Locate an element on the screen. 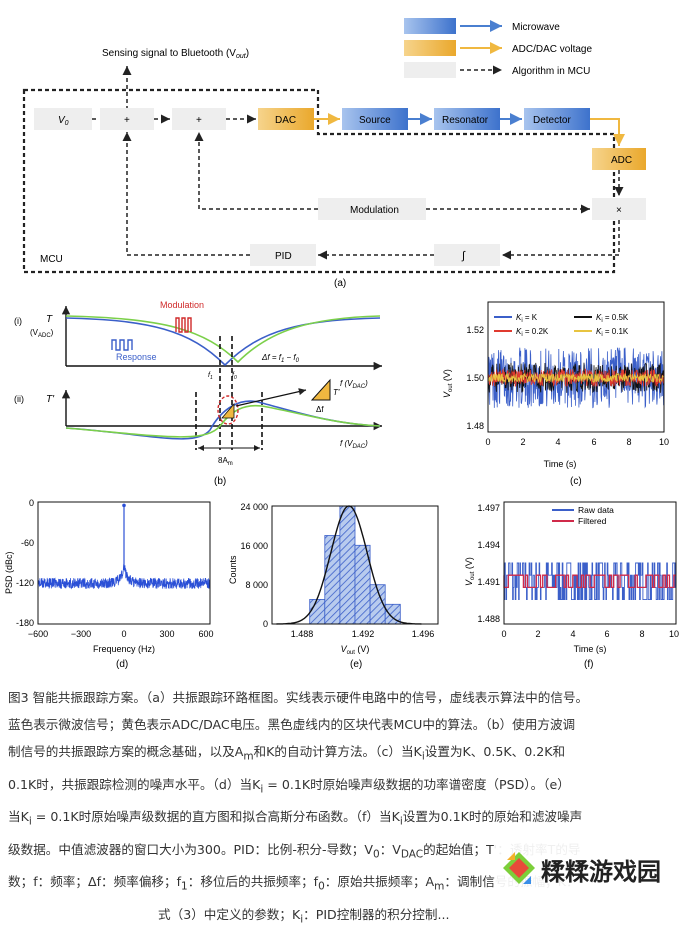 The height and width of the screenshot is (933, 686). d-xtick-2: 0 is located at coordinates (123, 634).